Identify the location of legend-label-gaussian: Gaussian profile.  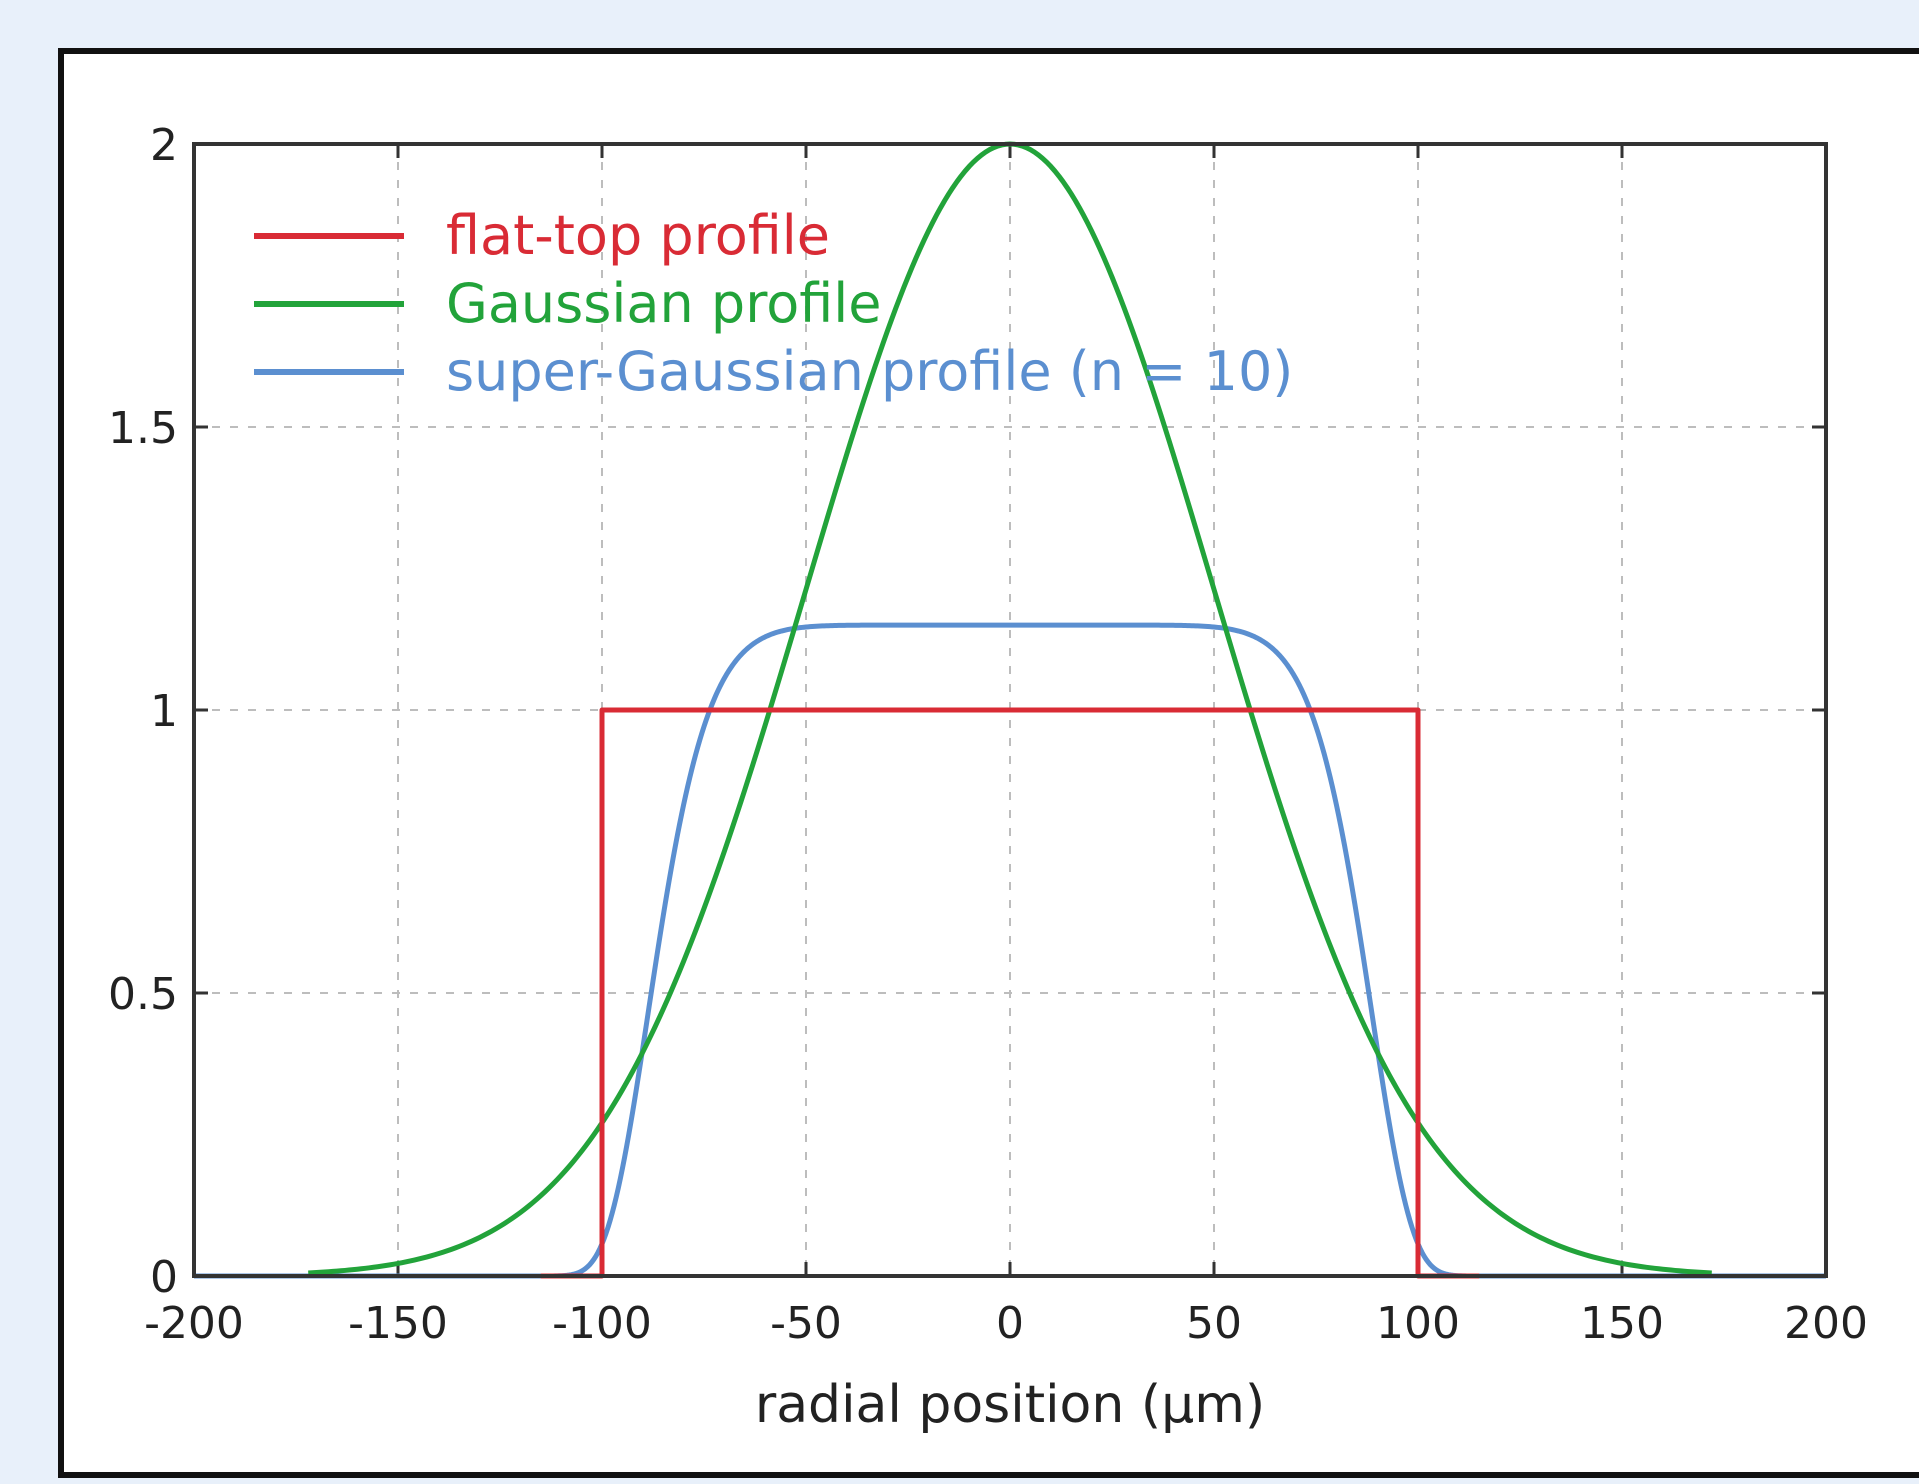
(663, 303).